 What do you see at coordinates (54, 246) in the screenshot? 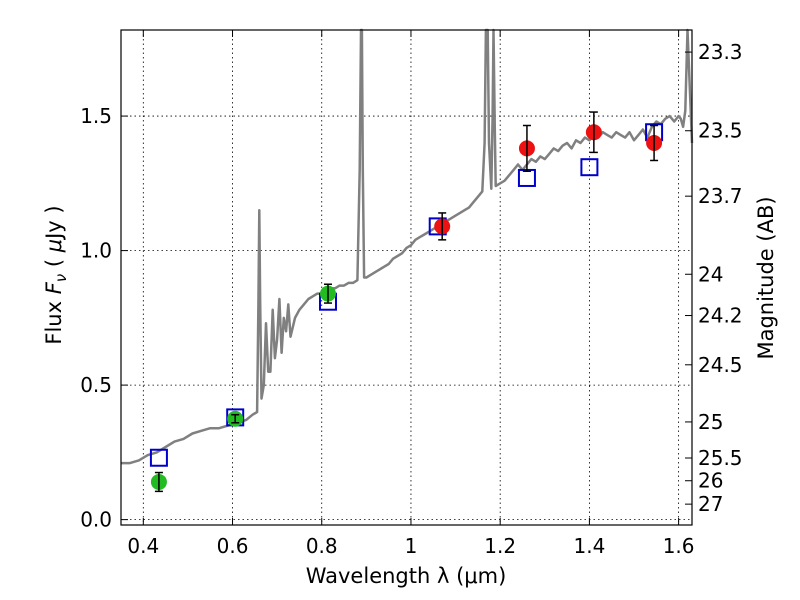
I see `y-axis-label-part: μ` at bounding box center [54, 246].